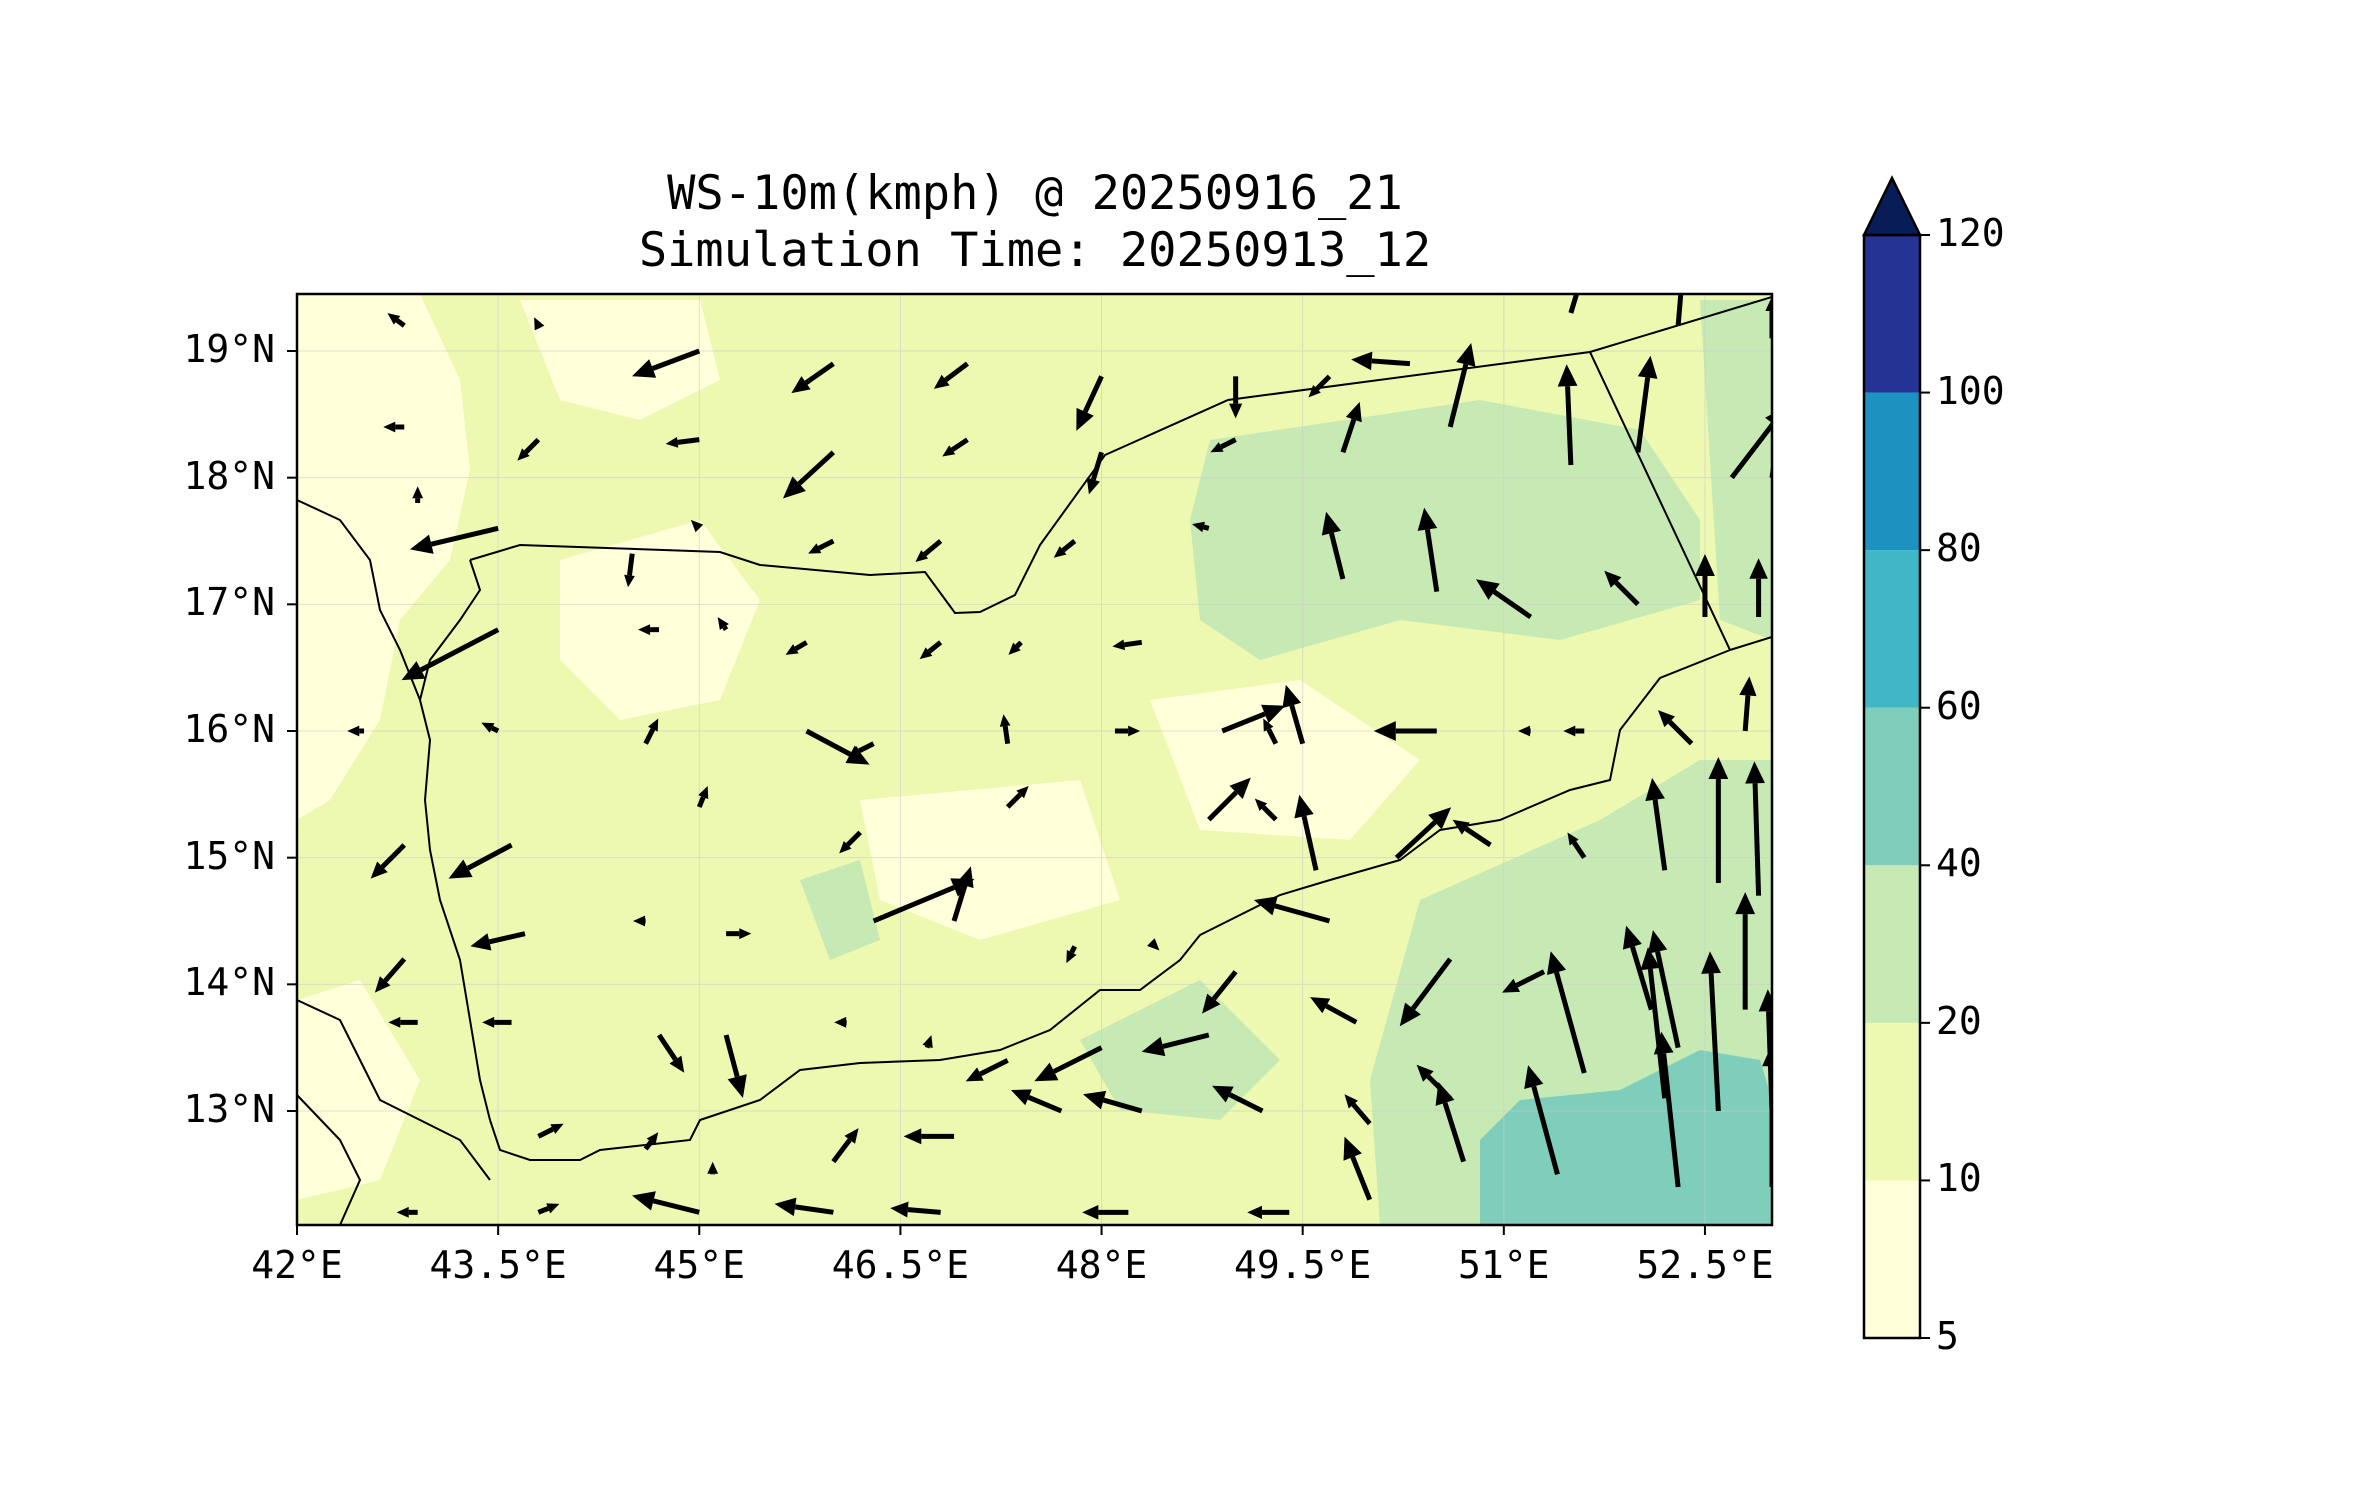 This screenshot has height=1500, width=2371. Describe the element at coordinates (1959, 1178) in the screenshot. I see `colorbar-label: 10` at that location.